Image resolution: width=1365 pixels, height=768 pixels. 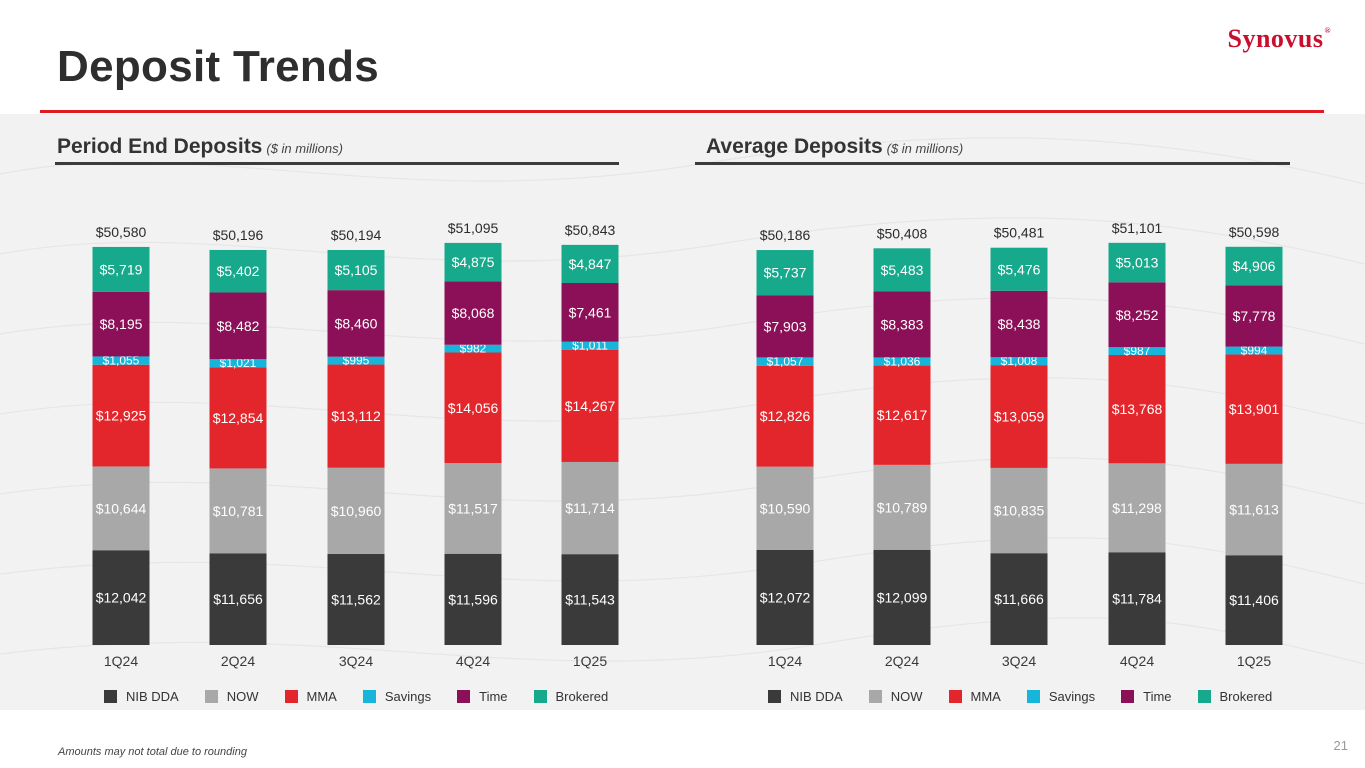 I want to click on x-tick-label: 1Q24, so click(x=785, y=661).